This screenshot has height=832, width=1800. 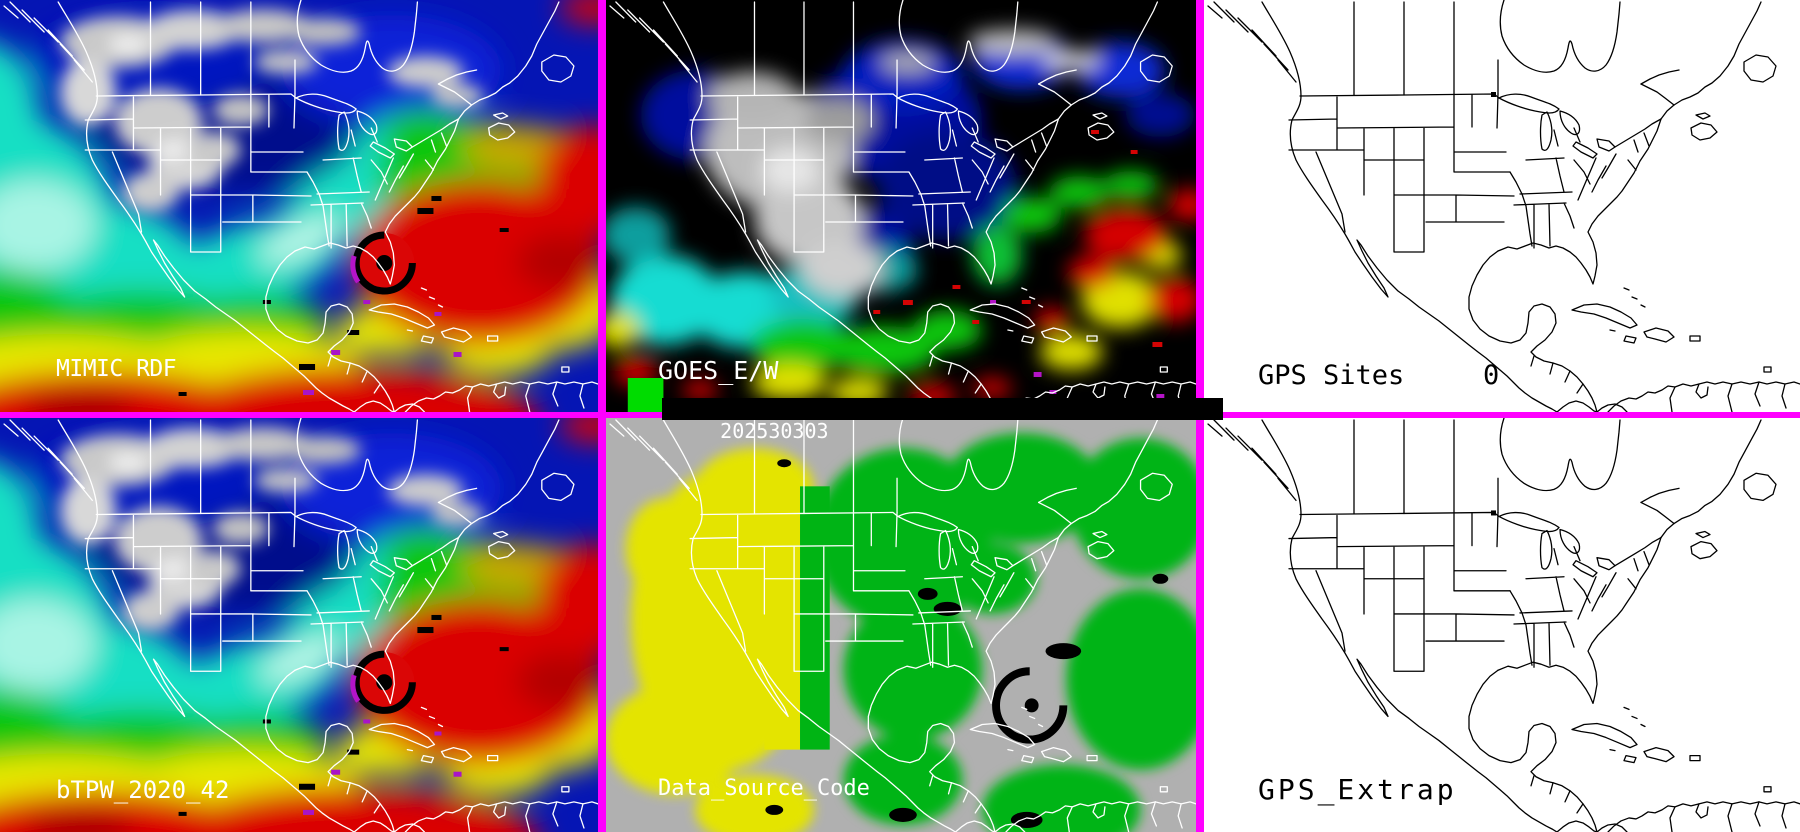 What do you see at coordinates (116, 369) in the screenshot?
I see `panel-label-mimic-rdf: MIMIC RDF` at bounding box center [116, 369].